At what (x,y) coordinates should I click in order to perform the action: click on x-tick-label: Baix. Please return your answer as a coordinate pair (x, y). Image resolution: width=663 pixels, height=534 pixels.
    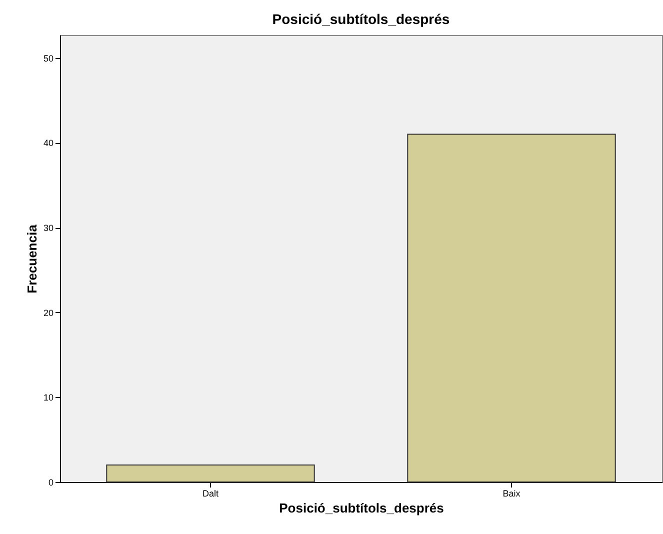
    Looking at the image, I should click on (511, 493).